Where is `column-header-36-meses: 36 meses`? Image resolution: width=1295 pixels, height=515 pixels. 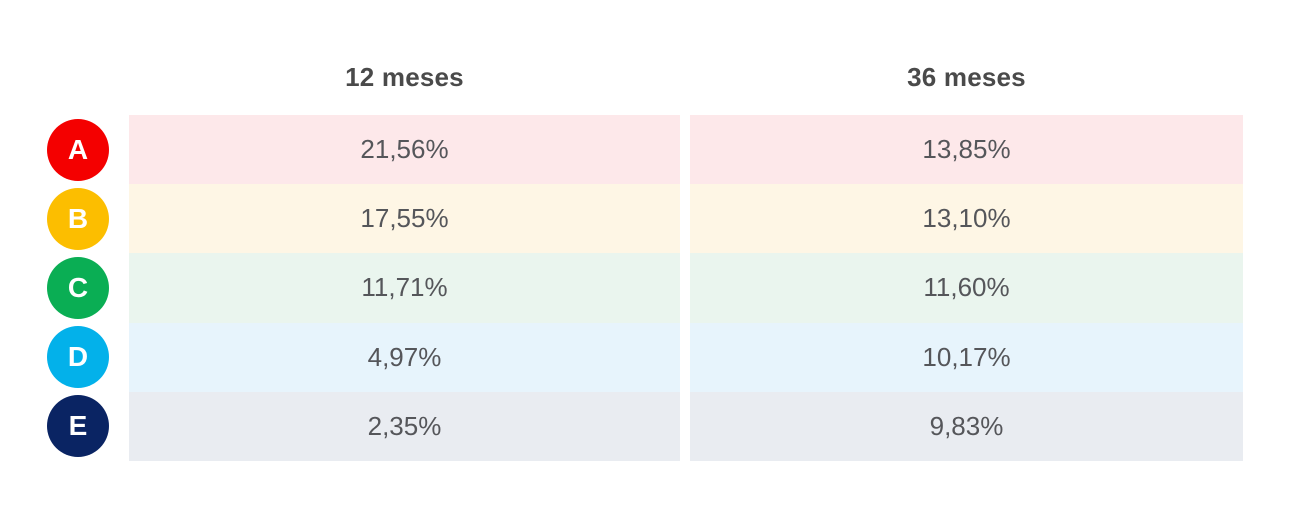 column-header-36-meses: 36 meses is located at coordinates (966, 77).